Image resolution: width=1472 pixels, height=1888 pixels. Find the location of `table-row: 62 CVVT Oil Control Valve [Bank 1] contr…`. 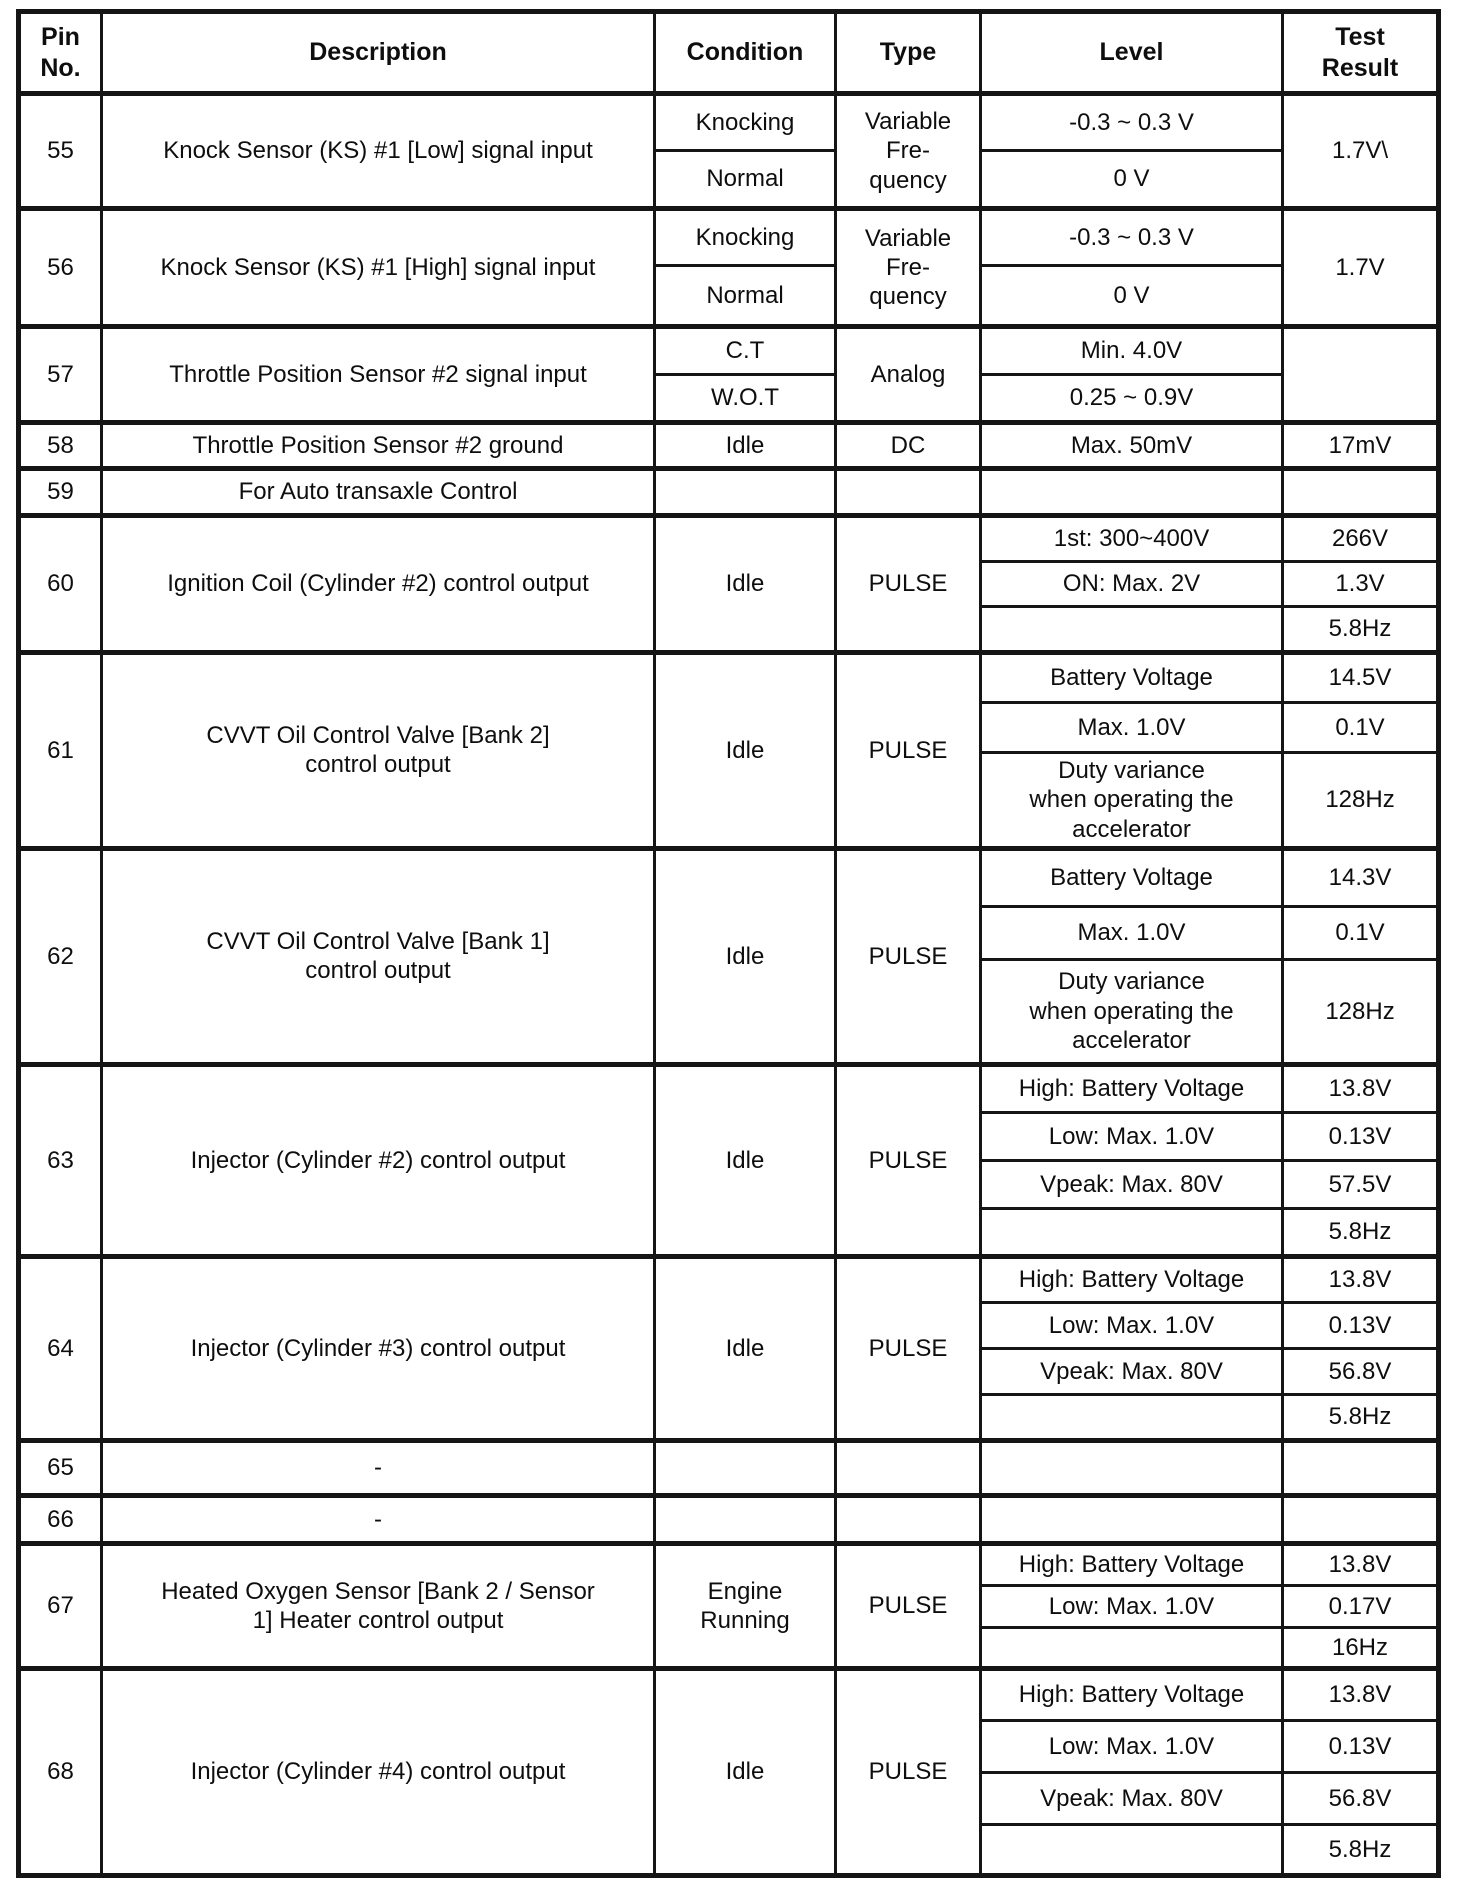

table-row: 62 CVVT Oil Control Valve [Bank 1] contr… is located at coordinates (728, 955).